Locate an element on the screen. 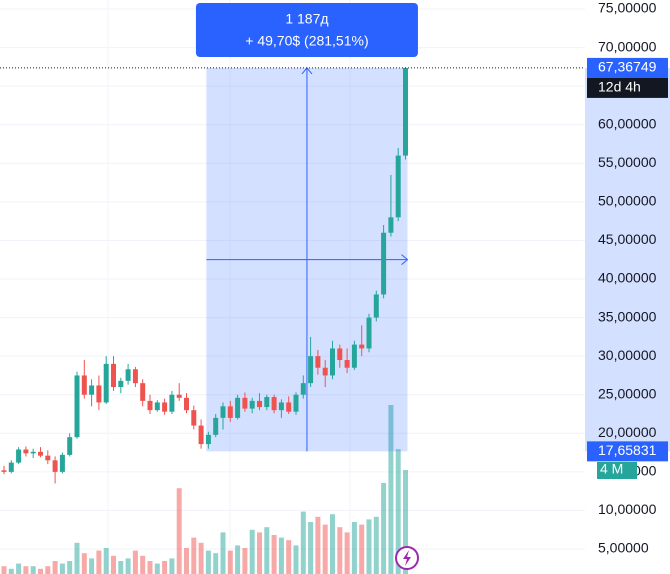 This screenshot has height=574, width=670. measure-change-label: + 49,70$ (281,51%) is located at coordinates (306, 41).